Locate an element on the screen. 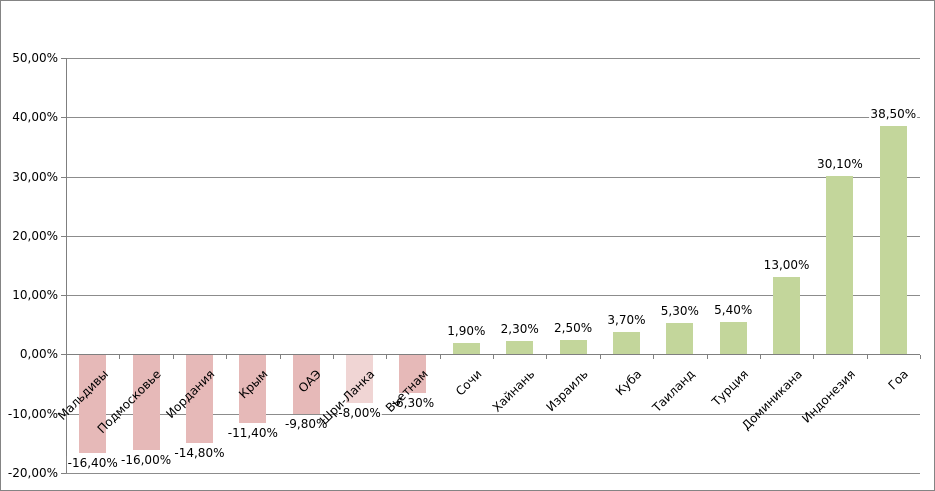  y-axis-tick-label: -20,00% is located at coordinates (32, 473).